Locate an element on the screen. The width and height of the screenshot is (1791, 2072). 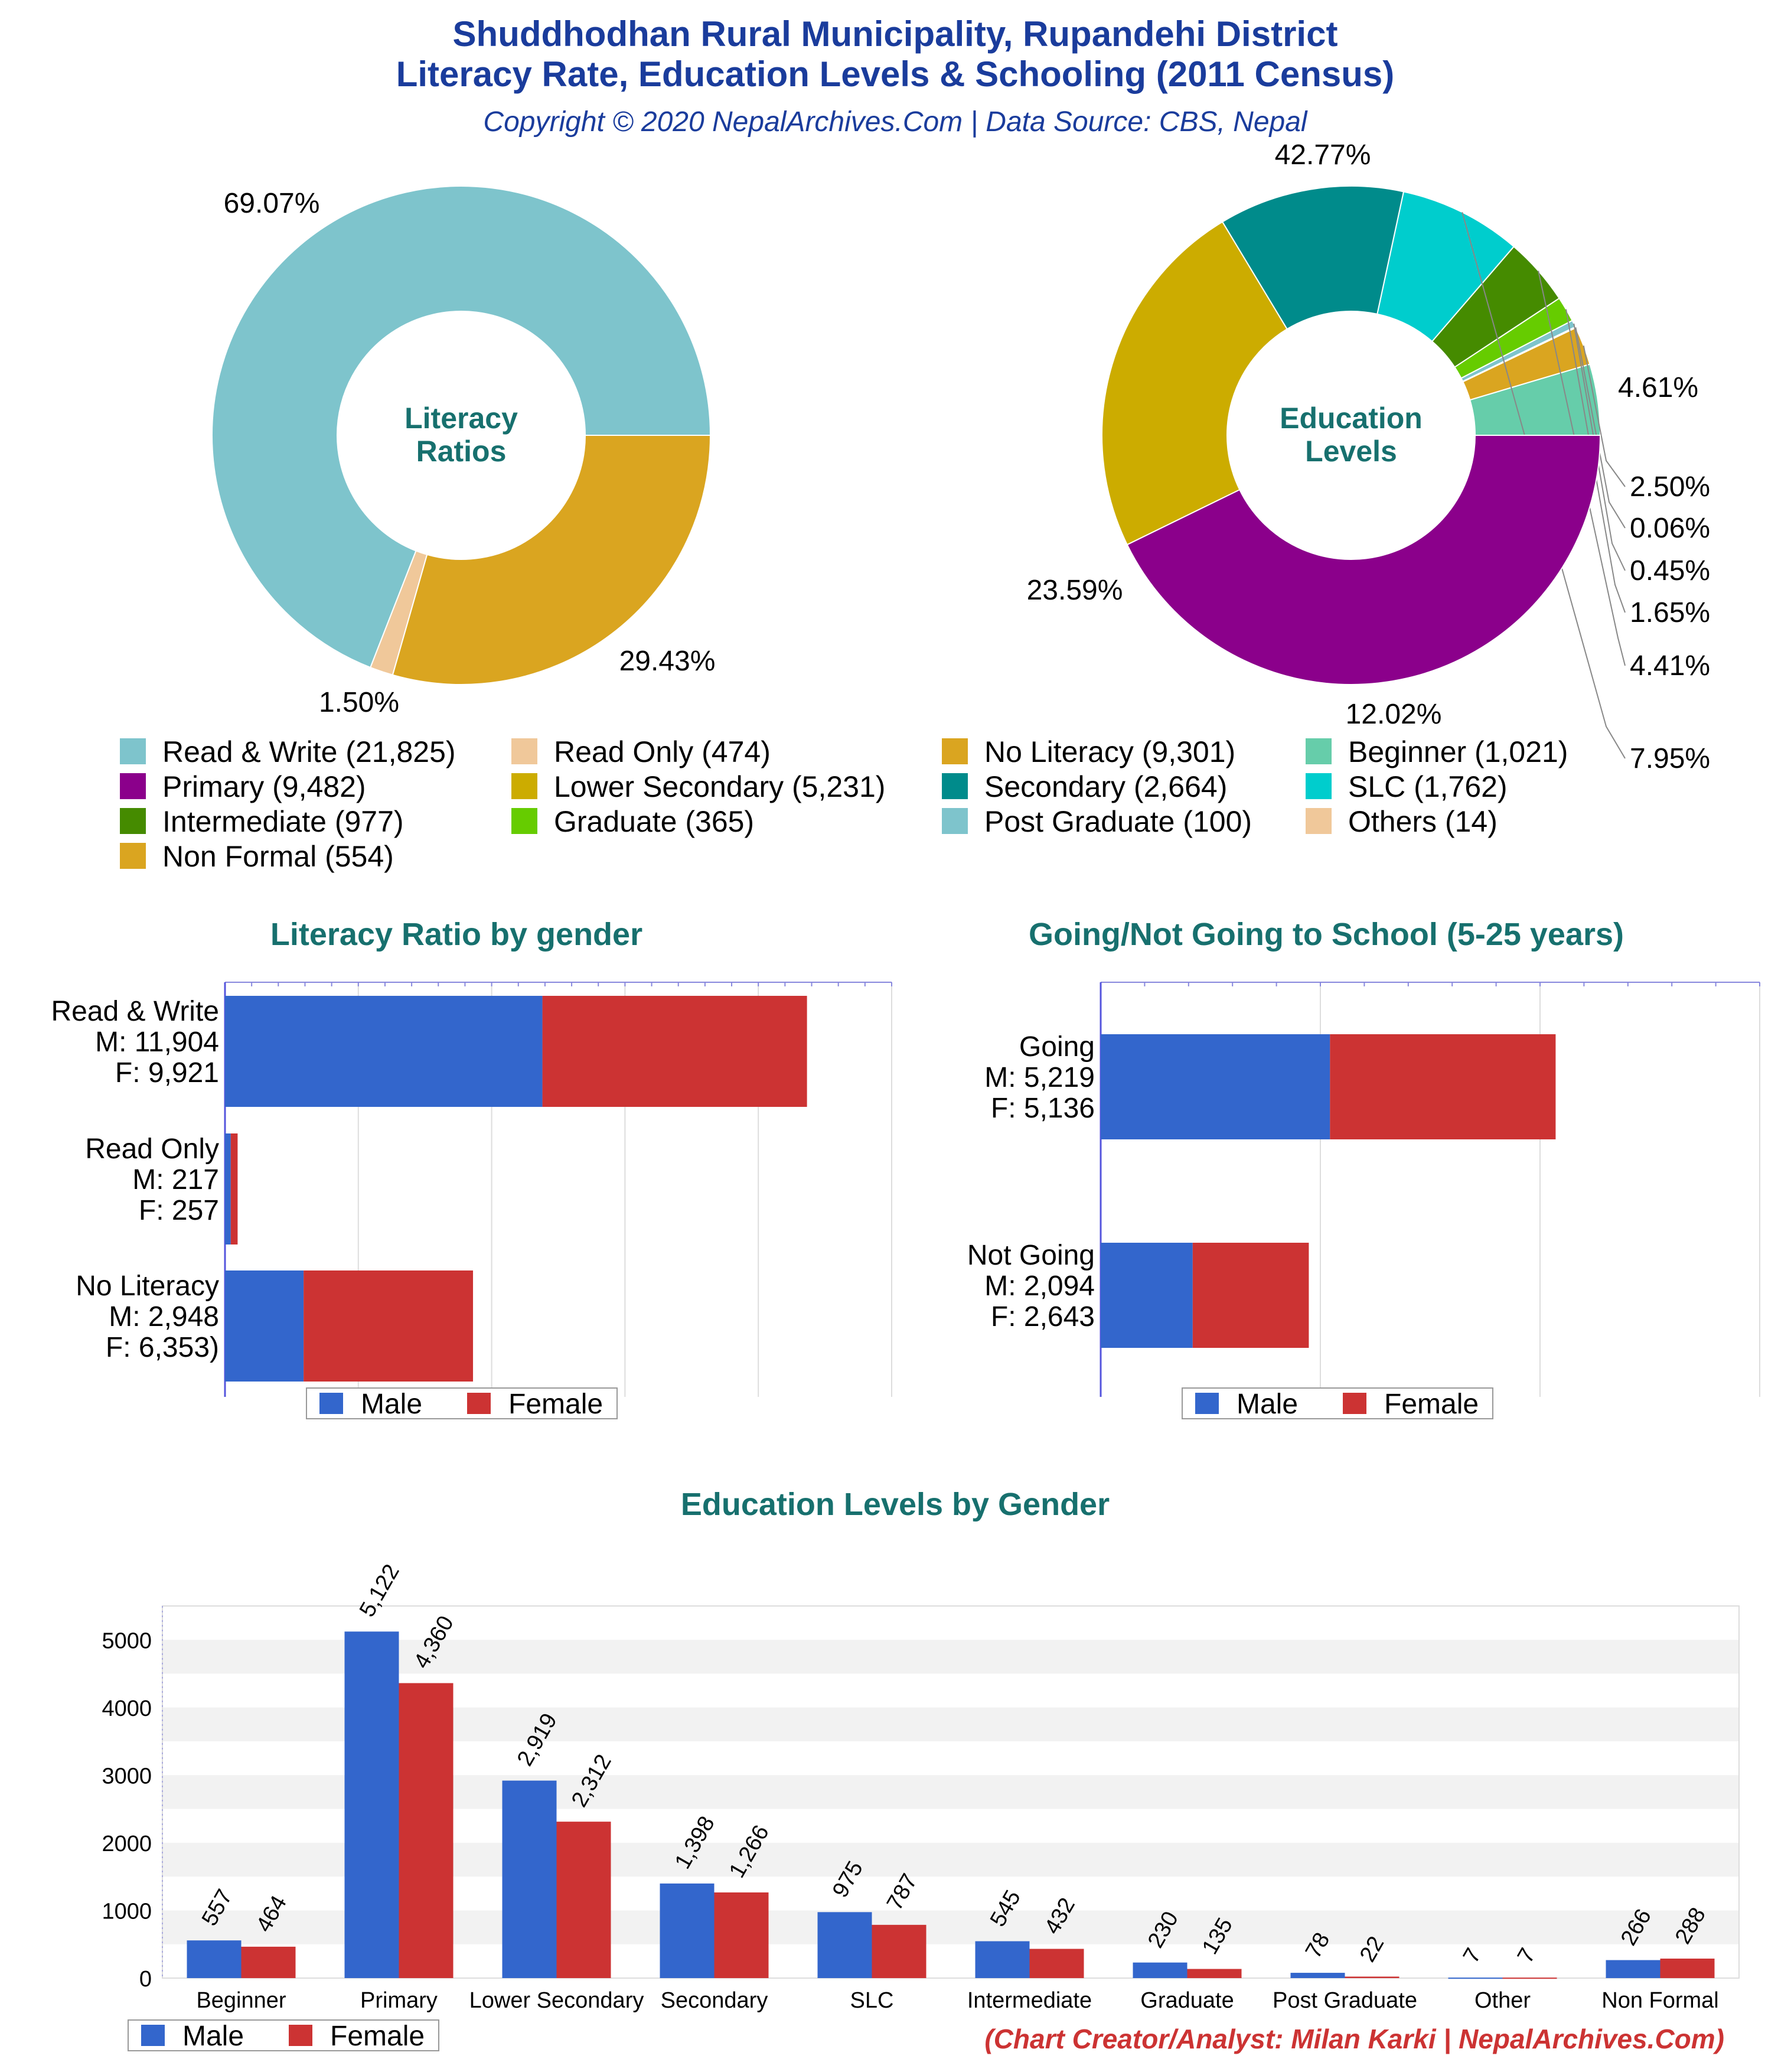
legend-label: Read Only (474) is located at coordinates (662, 751).